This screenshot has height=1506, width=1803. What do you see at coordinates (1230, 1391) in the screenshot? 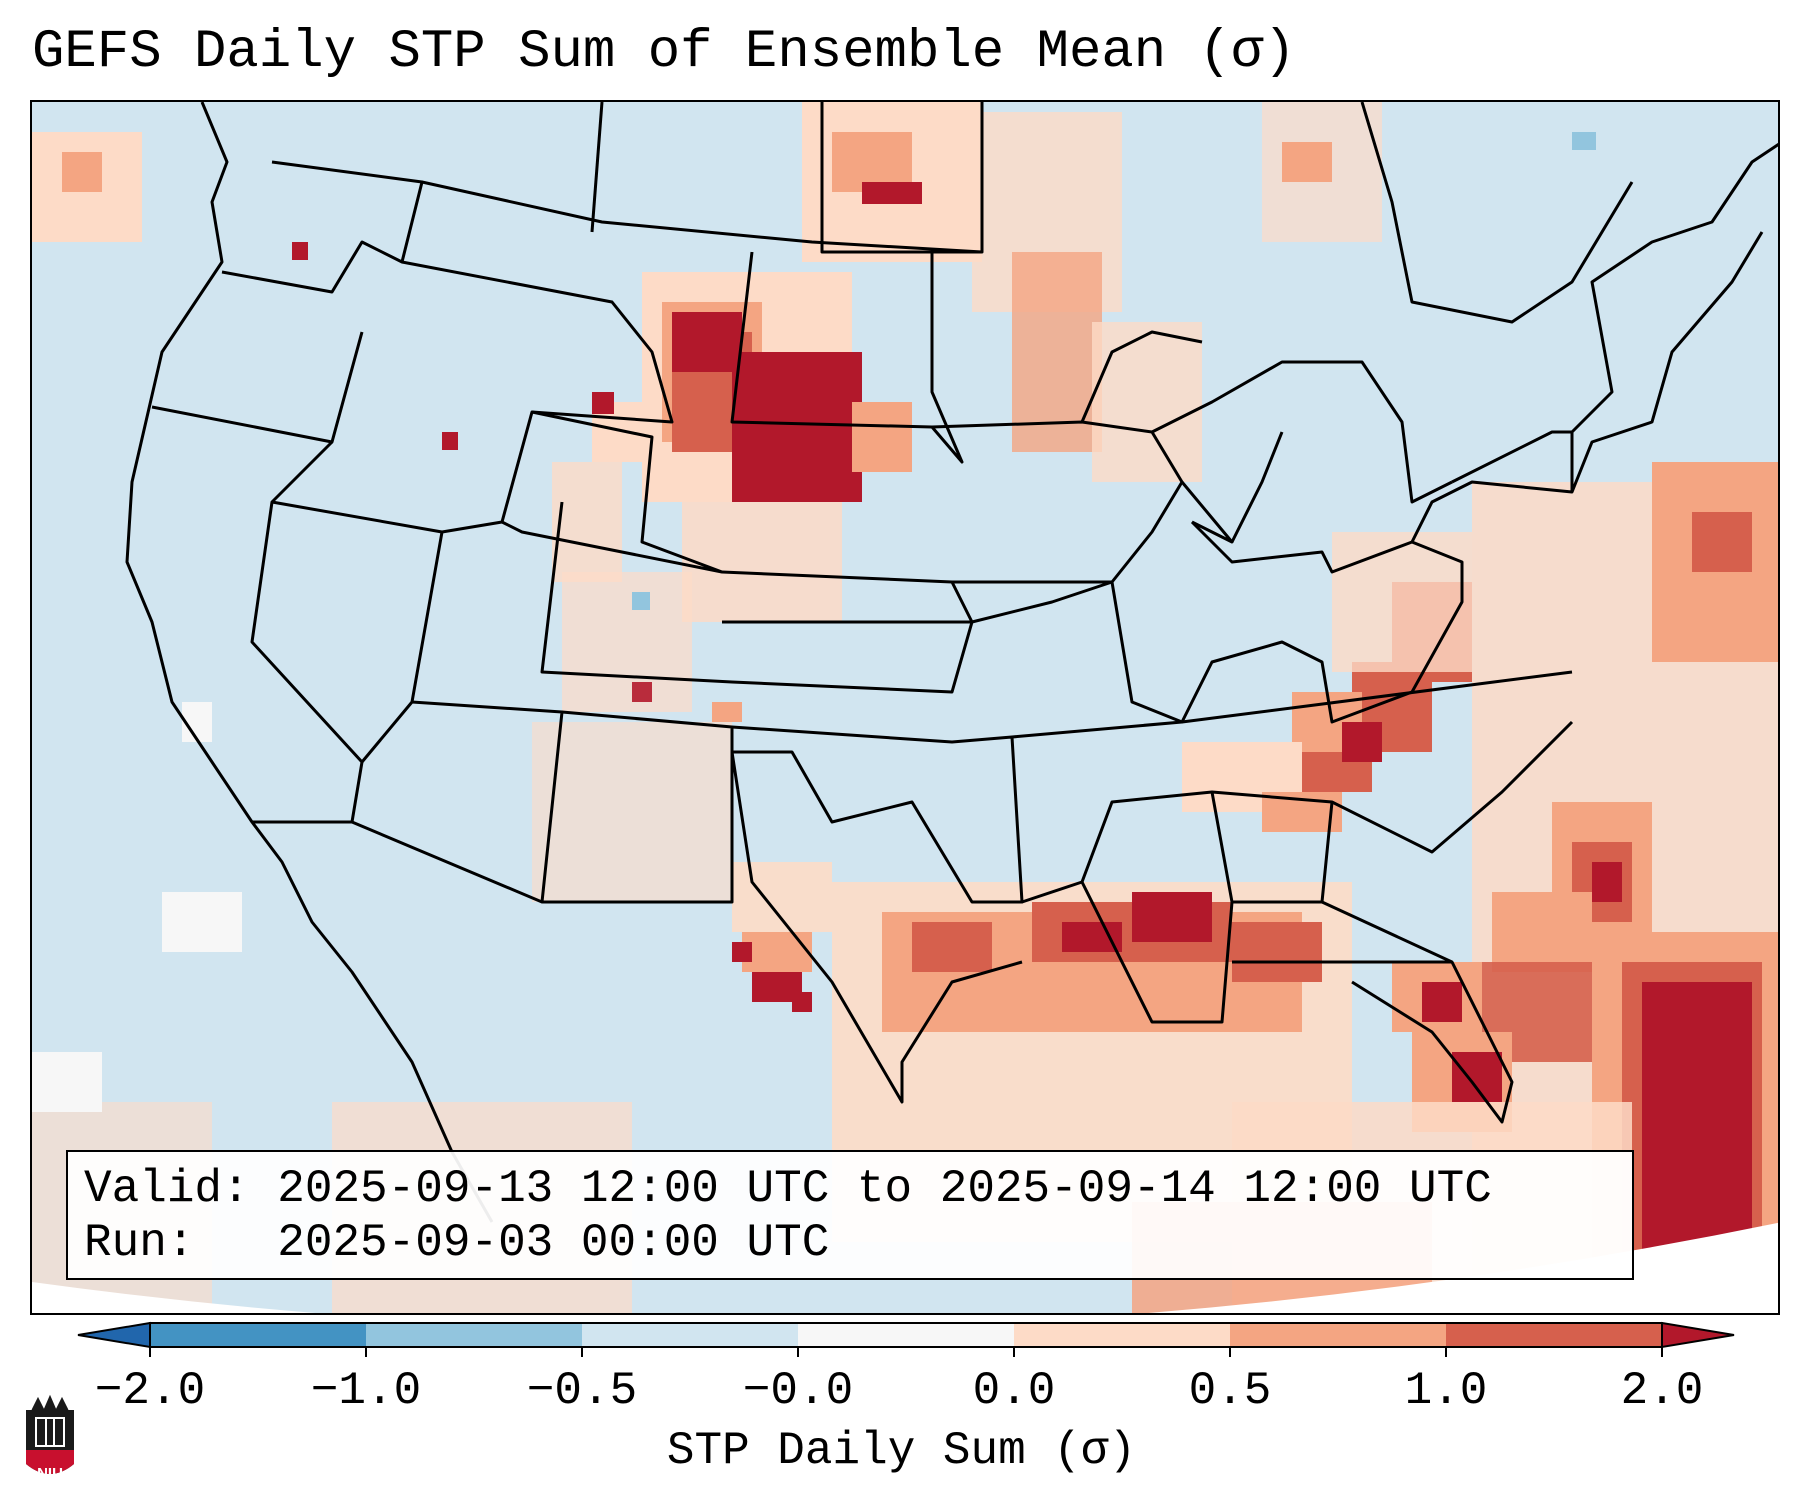
I see `colorbar-tick-label: 0.5` at bounding box center [1230, 1391].